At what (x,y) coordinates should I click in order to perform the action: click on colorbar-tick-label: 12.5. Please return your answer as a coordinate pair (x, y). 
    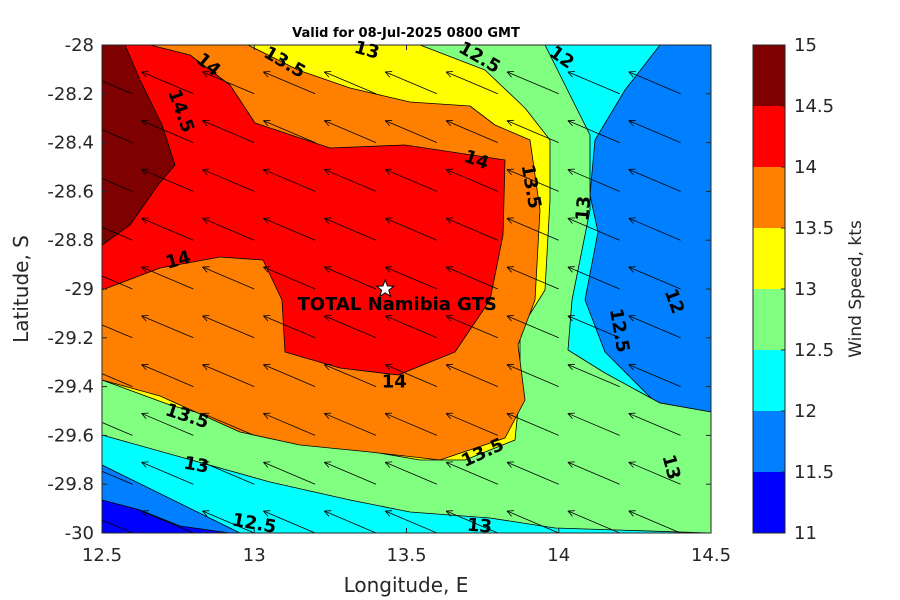
    Looking at the image, I should click on (814, 350).